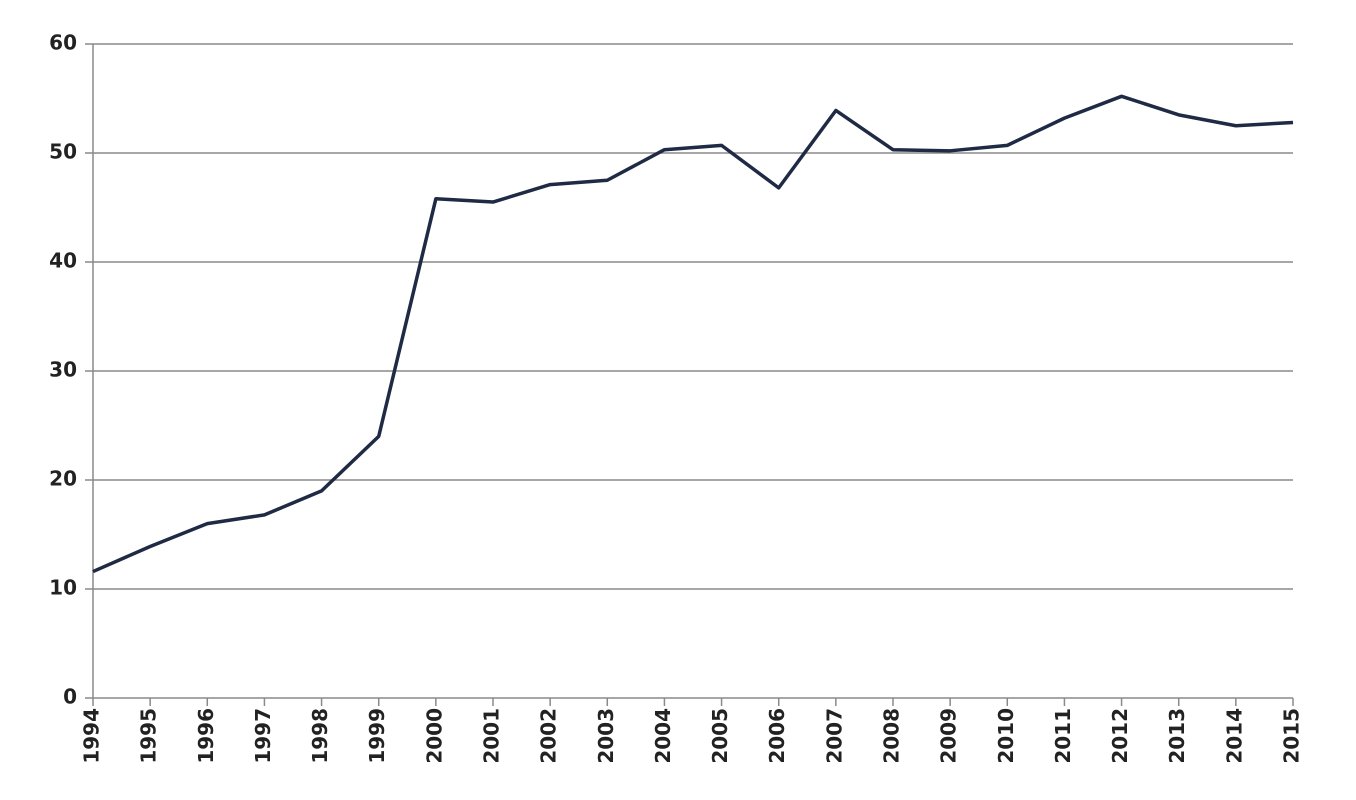 The image size is (1356, 800). I want to click on x-tick-label: 2000, so click(434, 736).